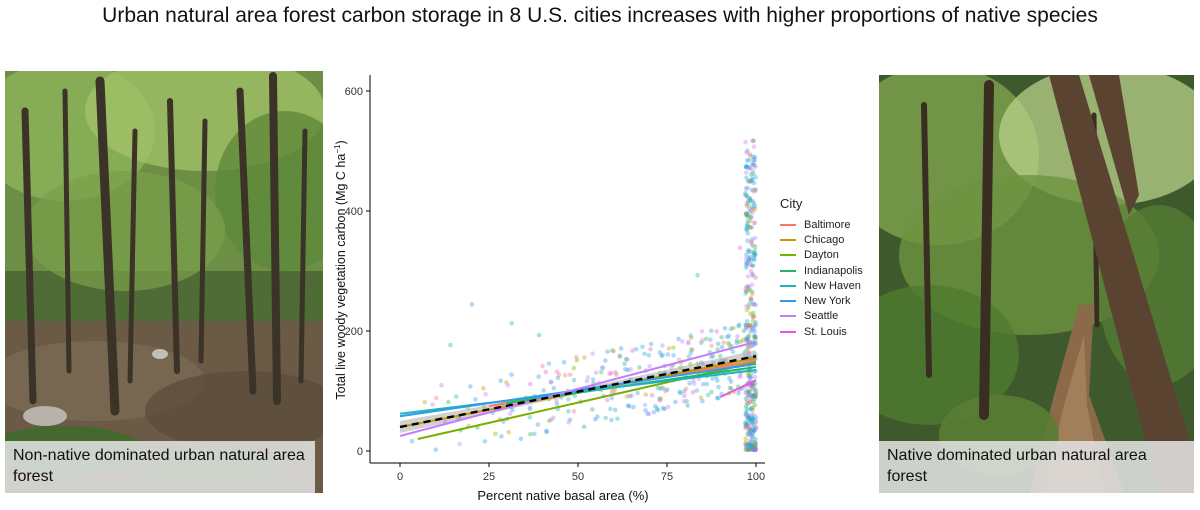 The image size is (1200, 510). I want to click on legend-item: Dayton, so click(821, 255).